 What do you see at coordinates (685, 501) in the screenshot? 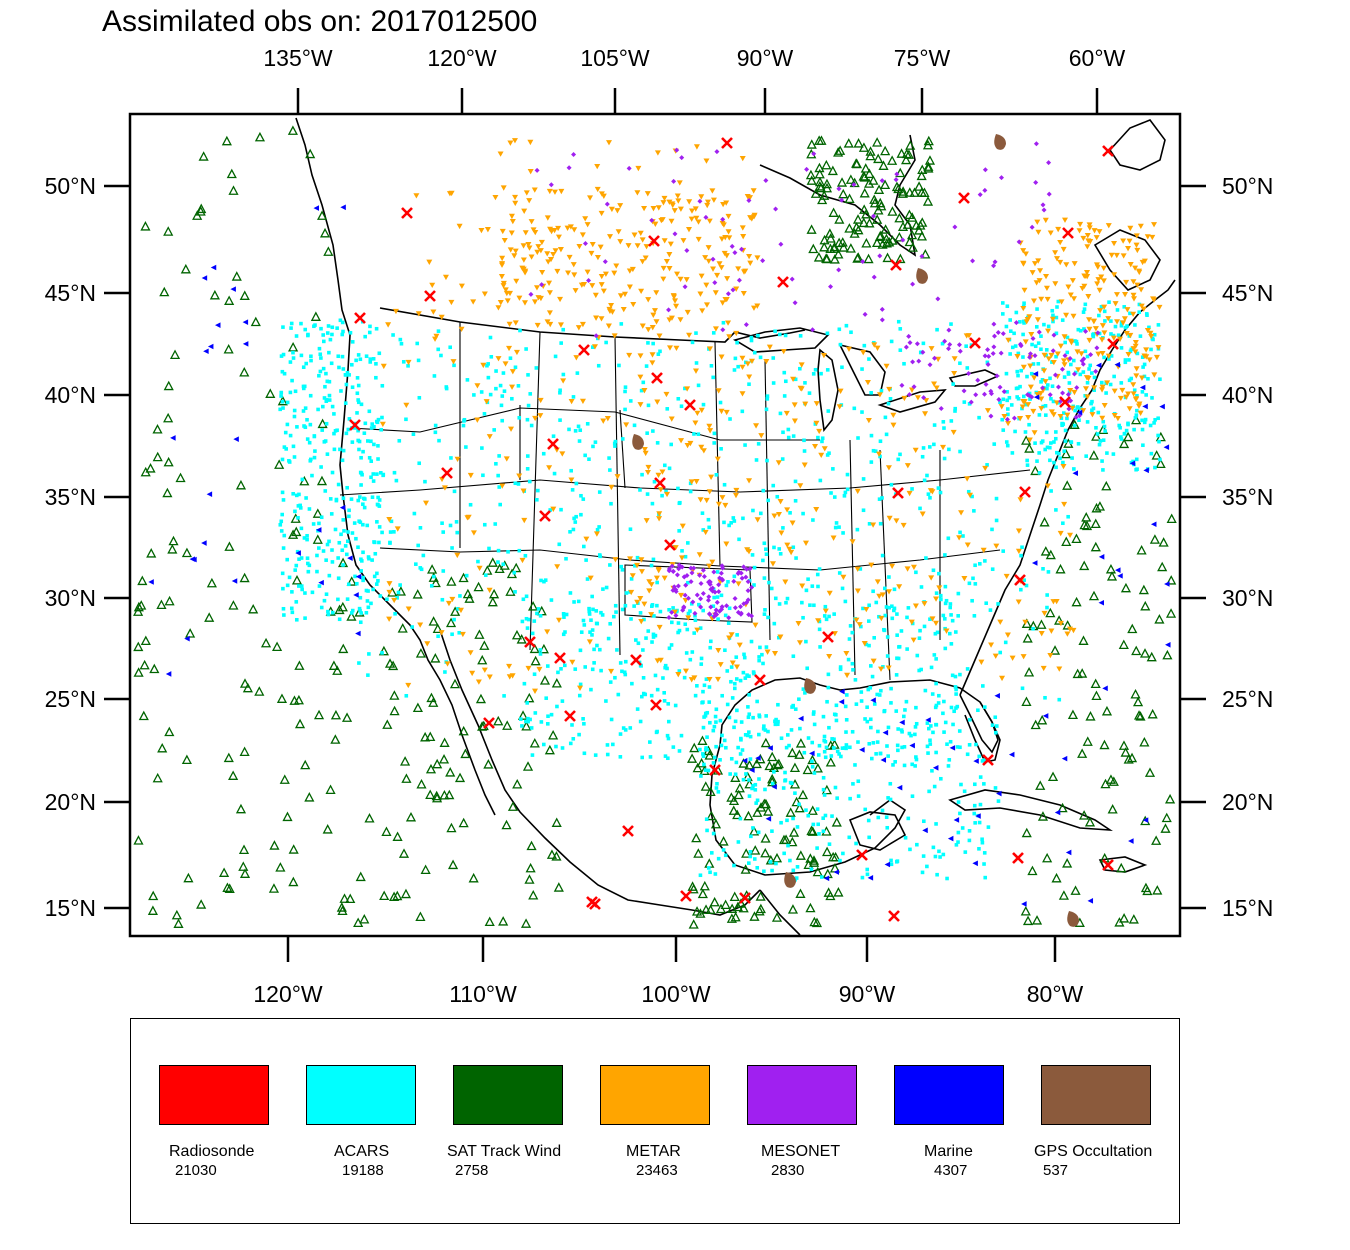
I see `state-borders` at bounding box center [685, 501].